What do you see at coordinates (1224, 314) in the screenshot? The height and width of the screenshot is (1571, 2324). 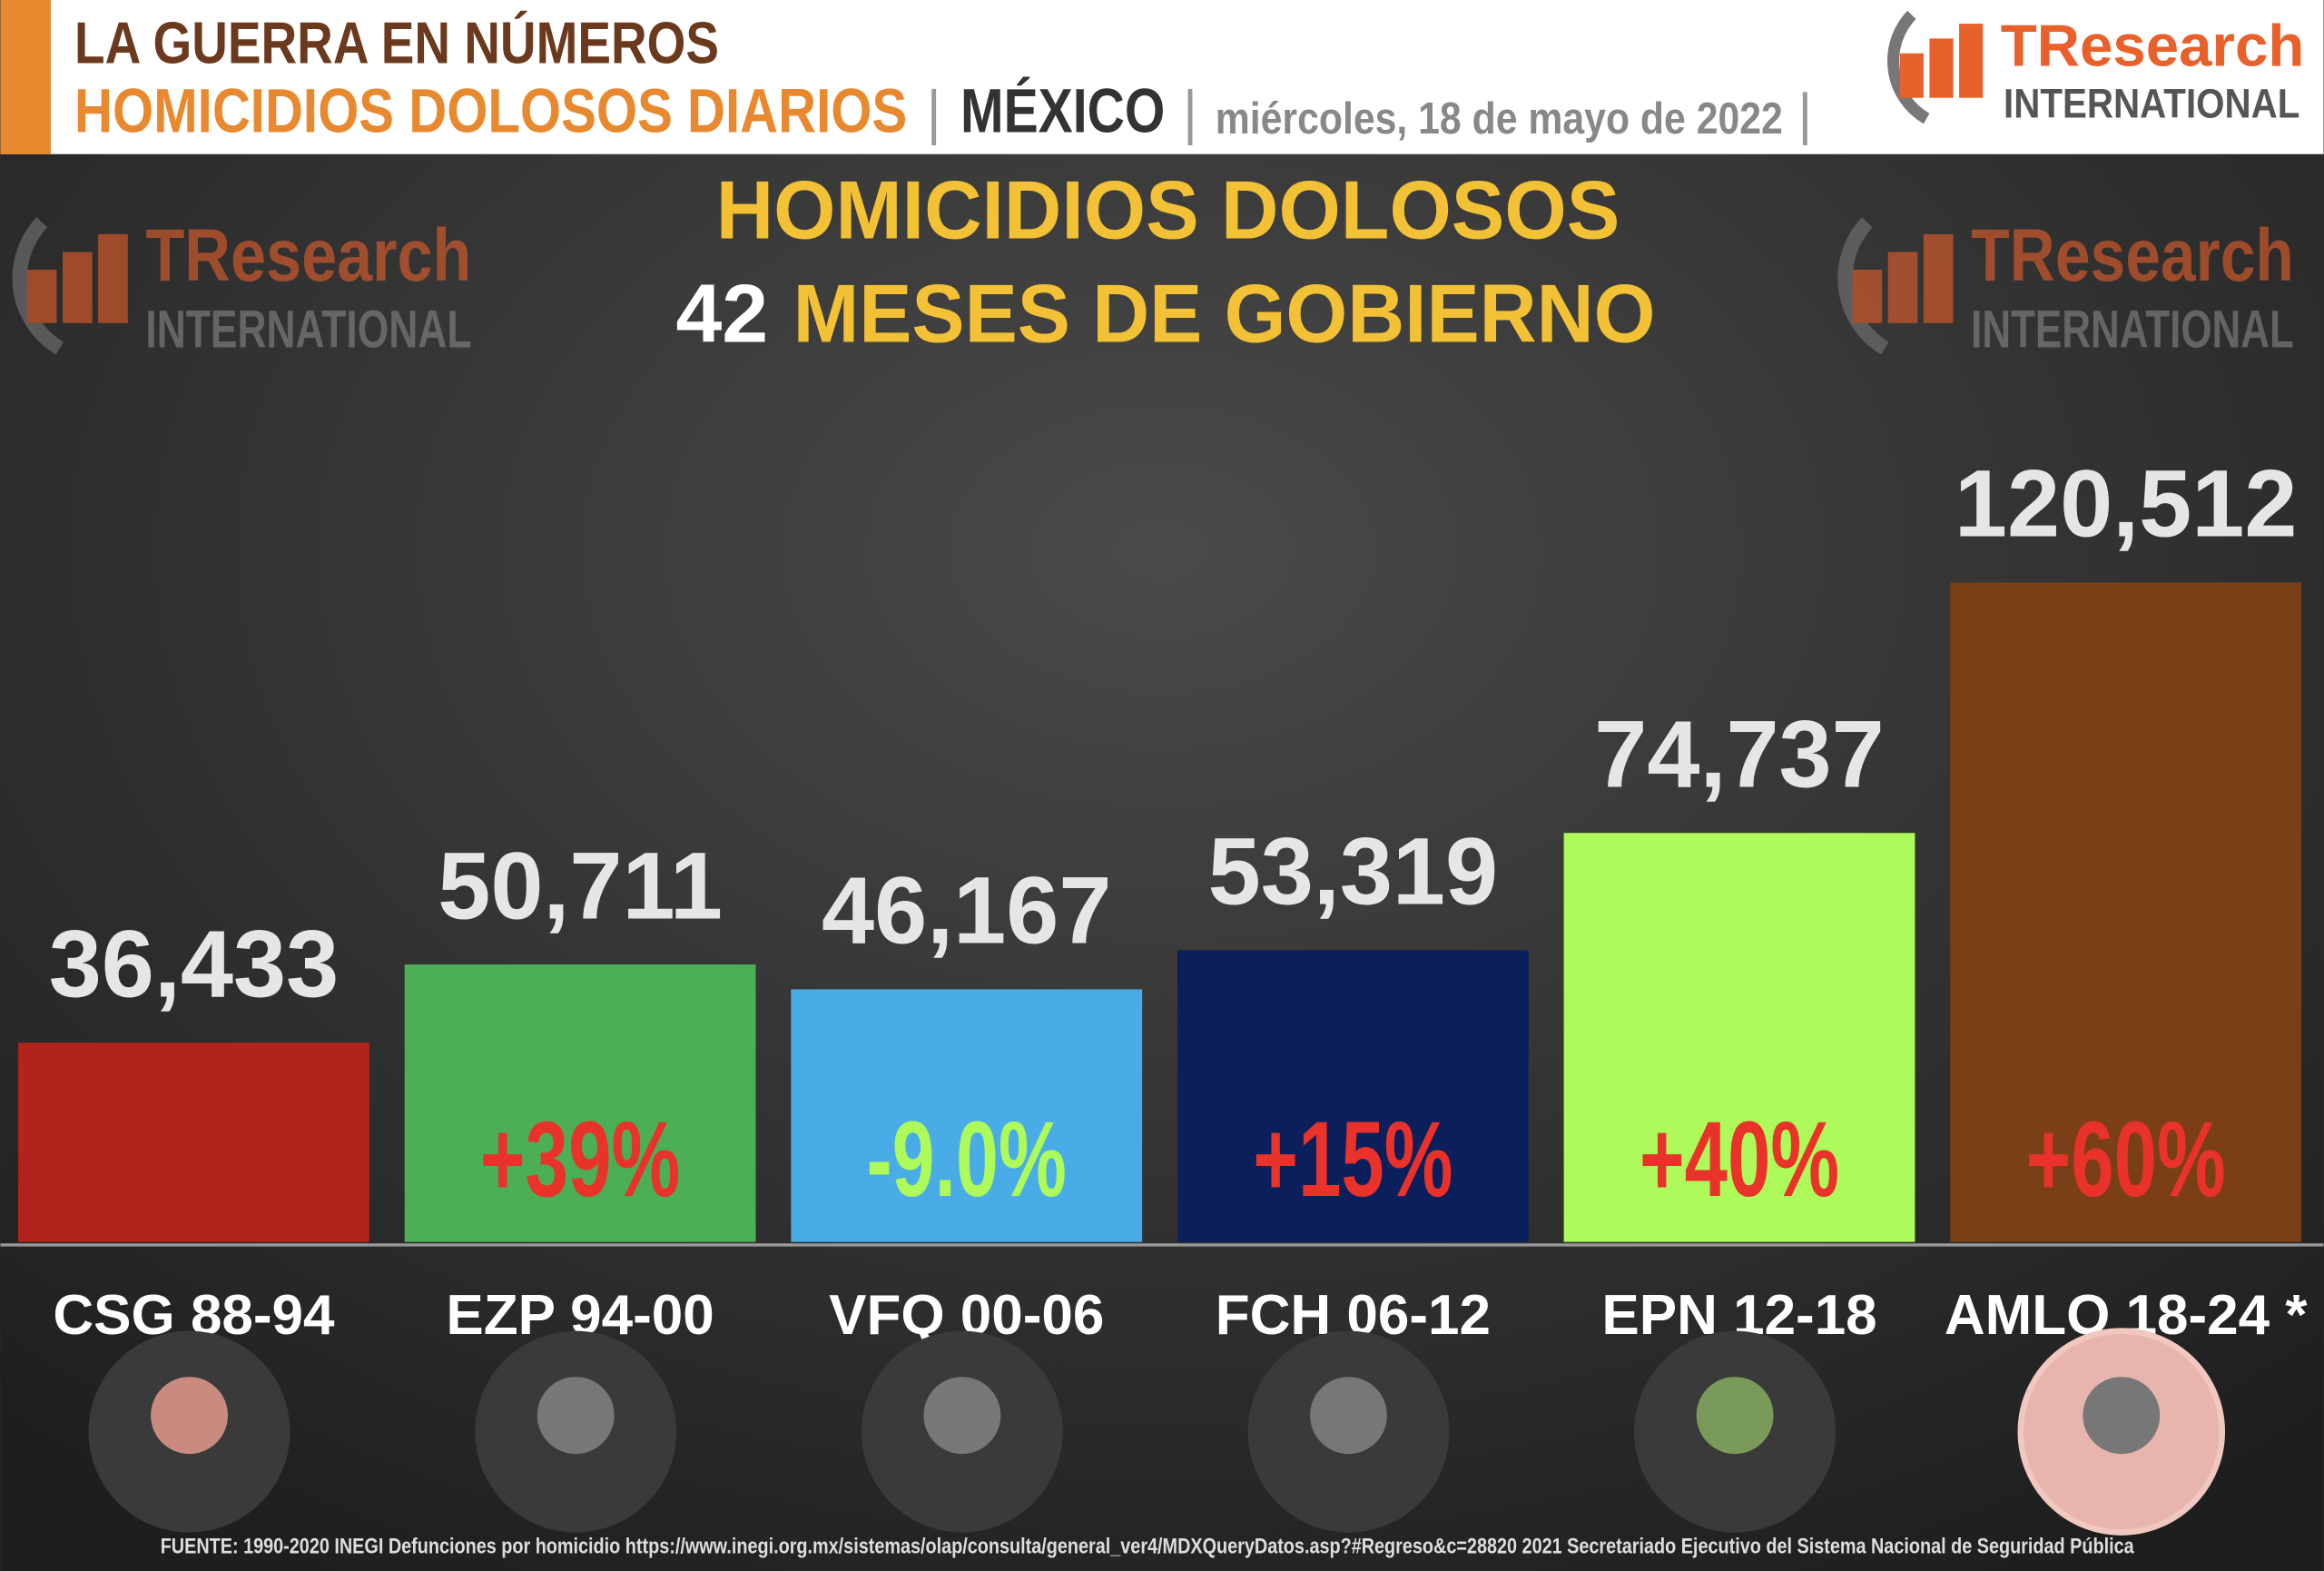 I see `chart-subtitle: MESES DE GOBIERNO` at bounding box center [1224, 314].